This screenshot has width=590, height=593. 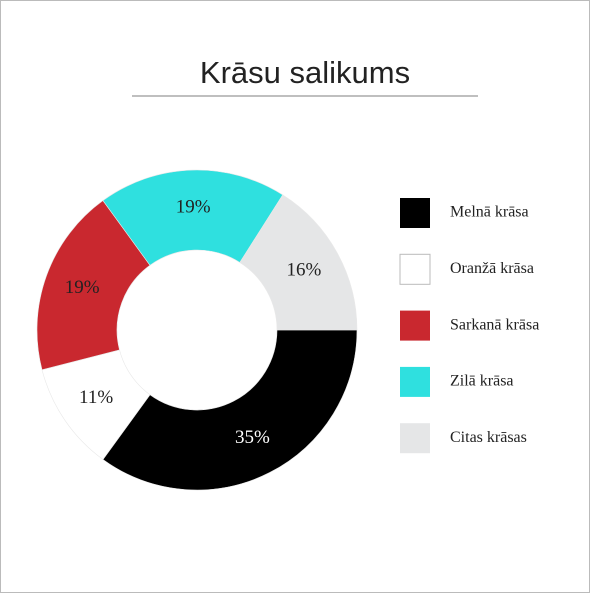 What do you see at coordinates (492, 268) in the screenshot?
I see `legend-label: Oranžā krāsa` at bounding box center [492, 268].